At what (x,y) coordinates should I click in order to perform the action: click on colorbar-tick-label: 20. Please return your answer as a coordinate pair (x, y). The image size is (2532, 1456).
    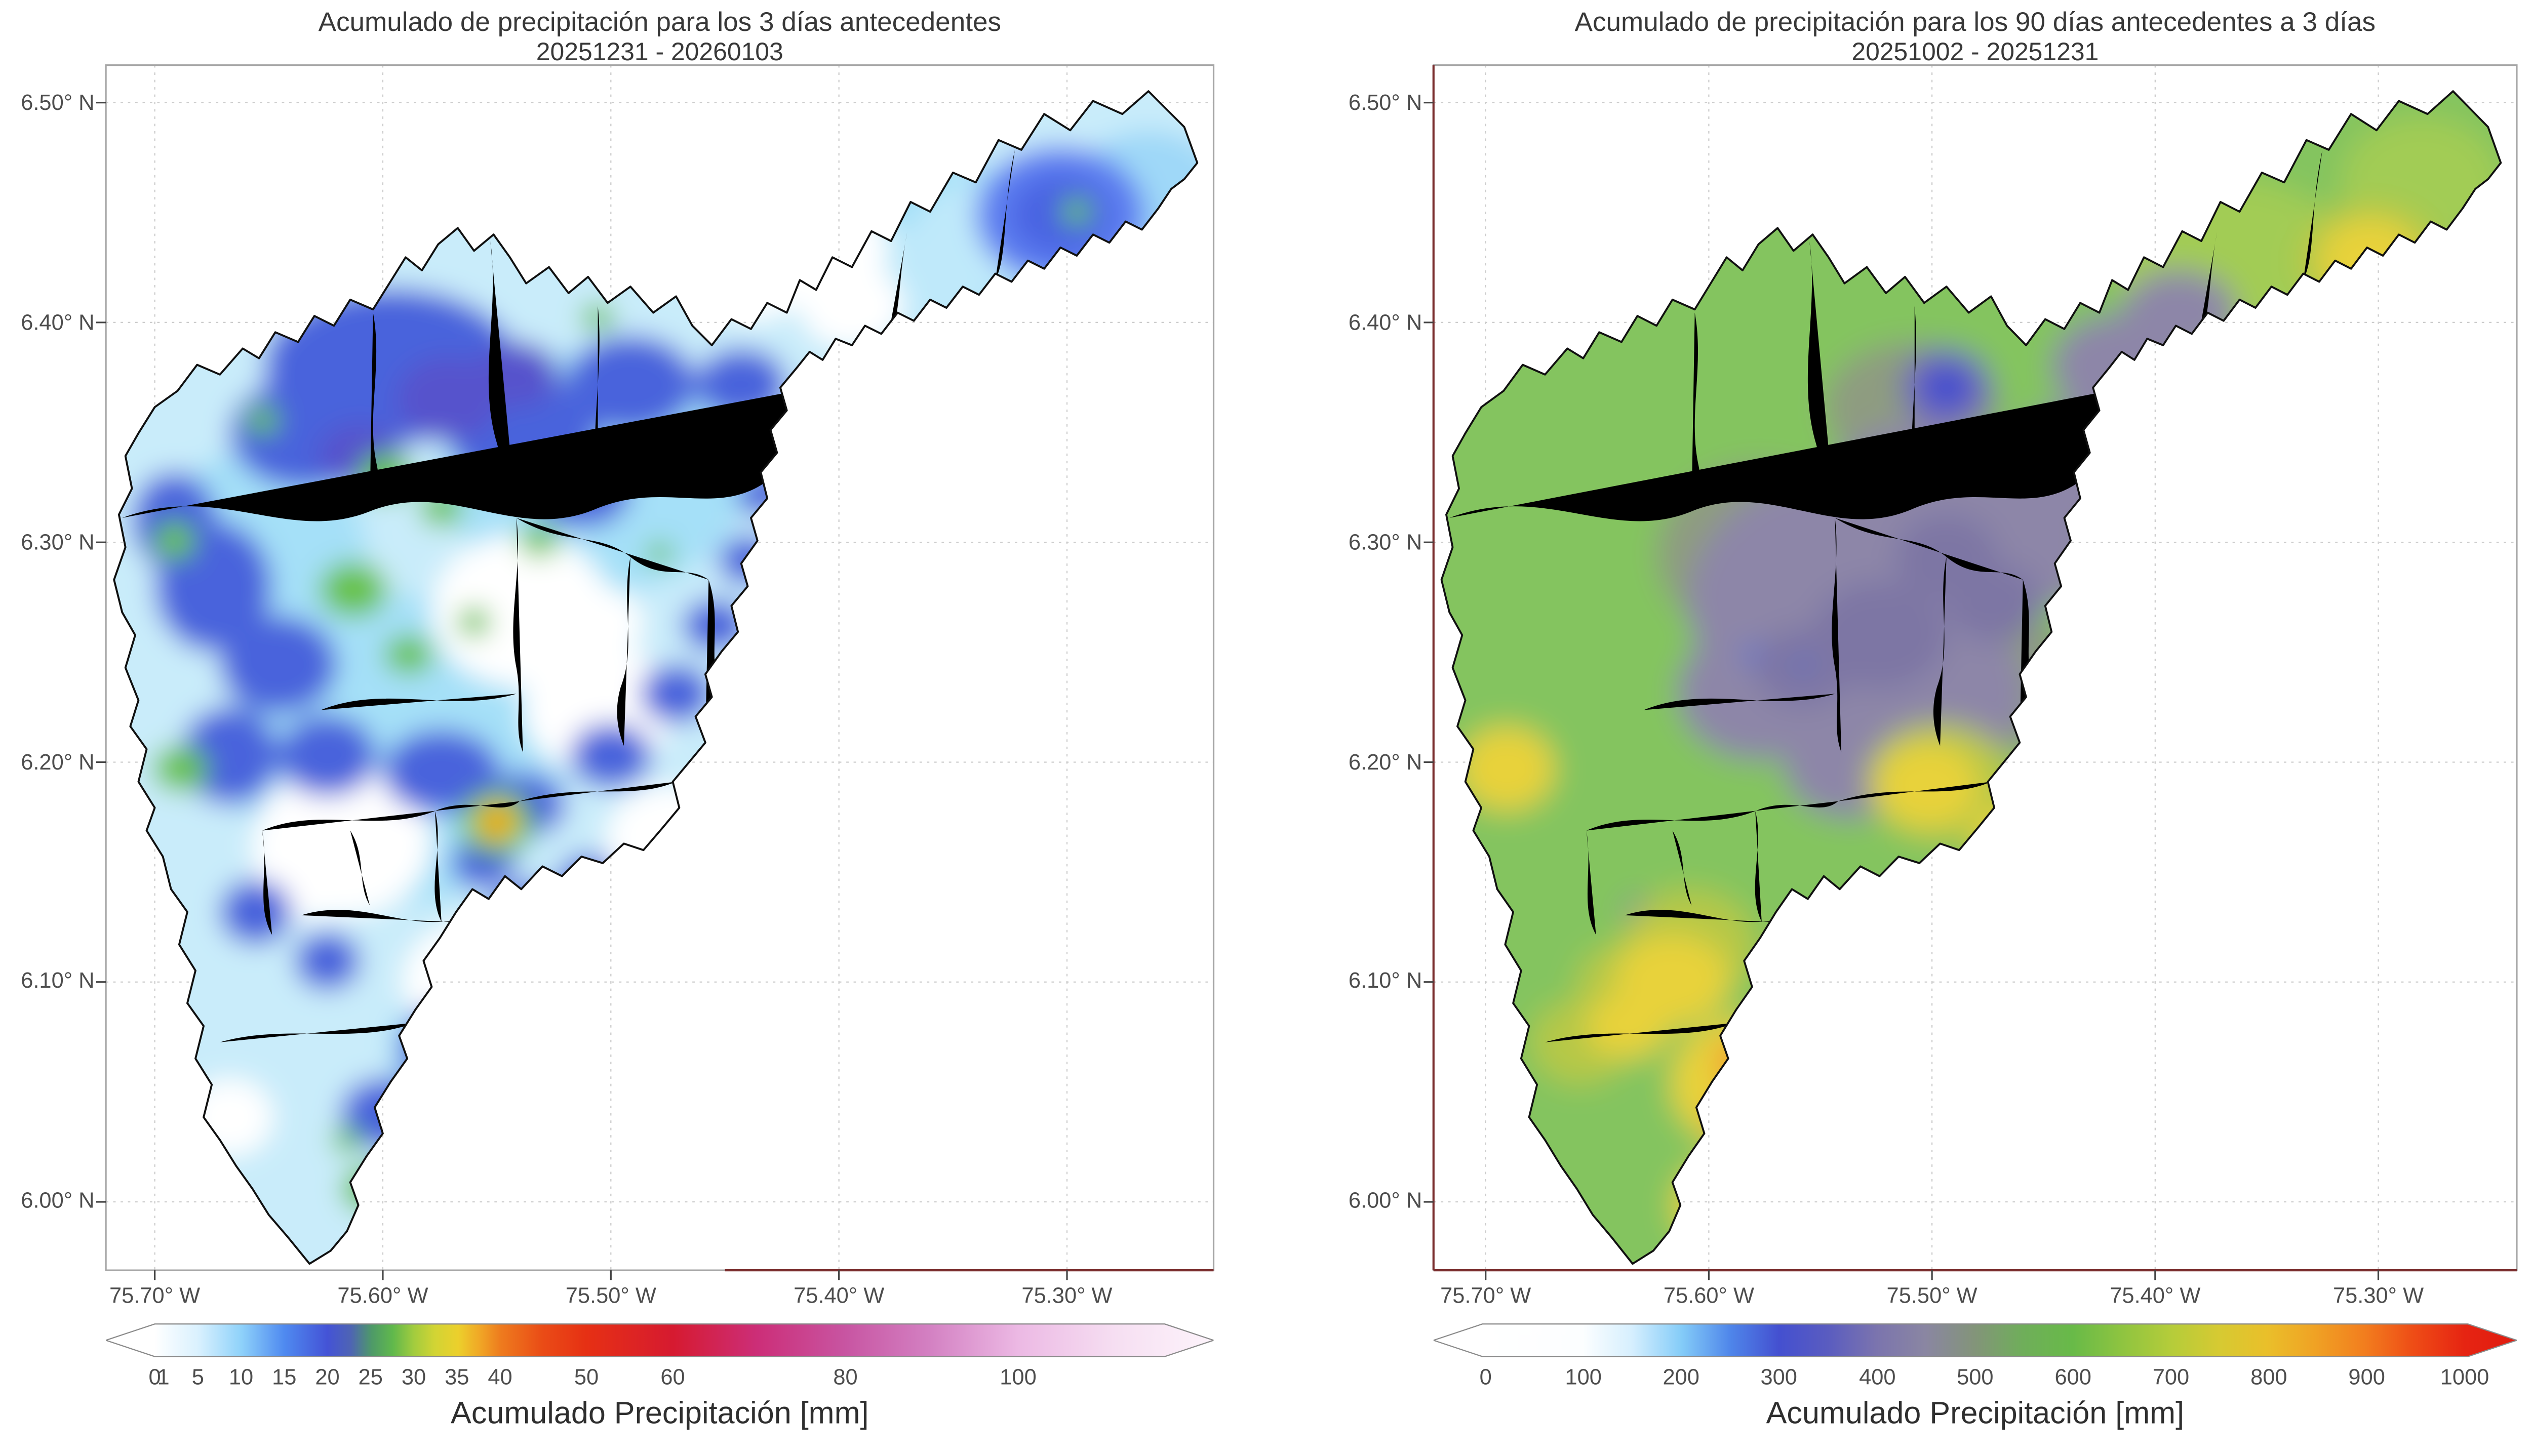
    Looking at the image, I should click on (327, 1376).